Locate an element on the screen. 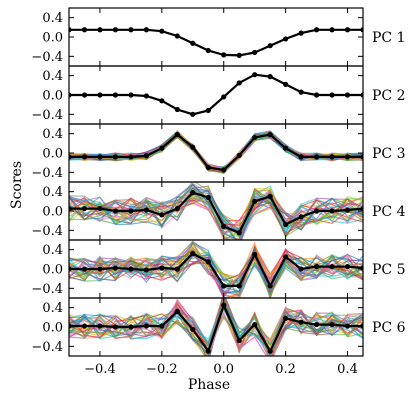 Image resolution: width=416 pixels, height=407 pixels. panel-3: 0.4 0.0 −0.4 PC 3 is located at coordinates (218, 153).